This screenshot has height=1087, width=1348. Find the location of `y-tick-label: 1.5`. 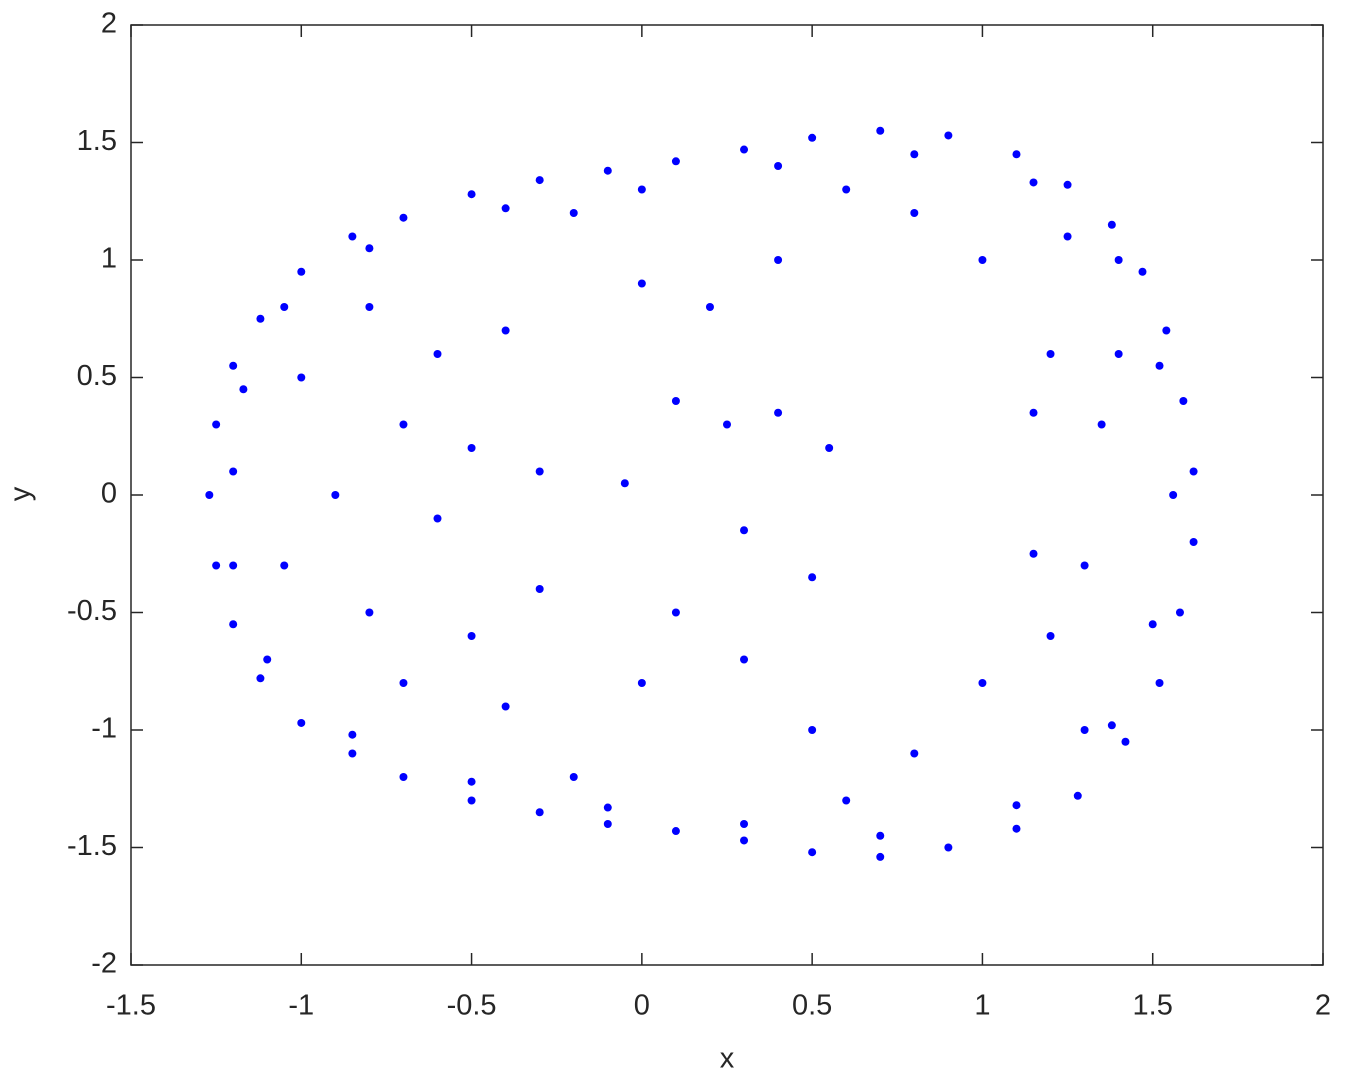

y-tick-label: 1.5 is located at coordinates (97, 141).